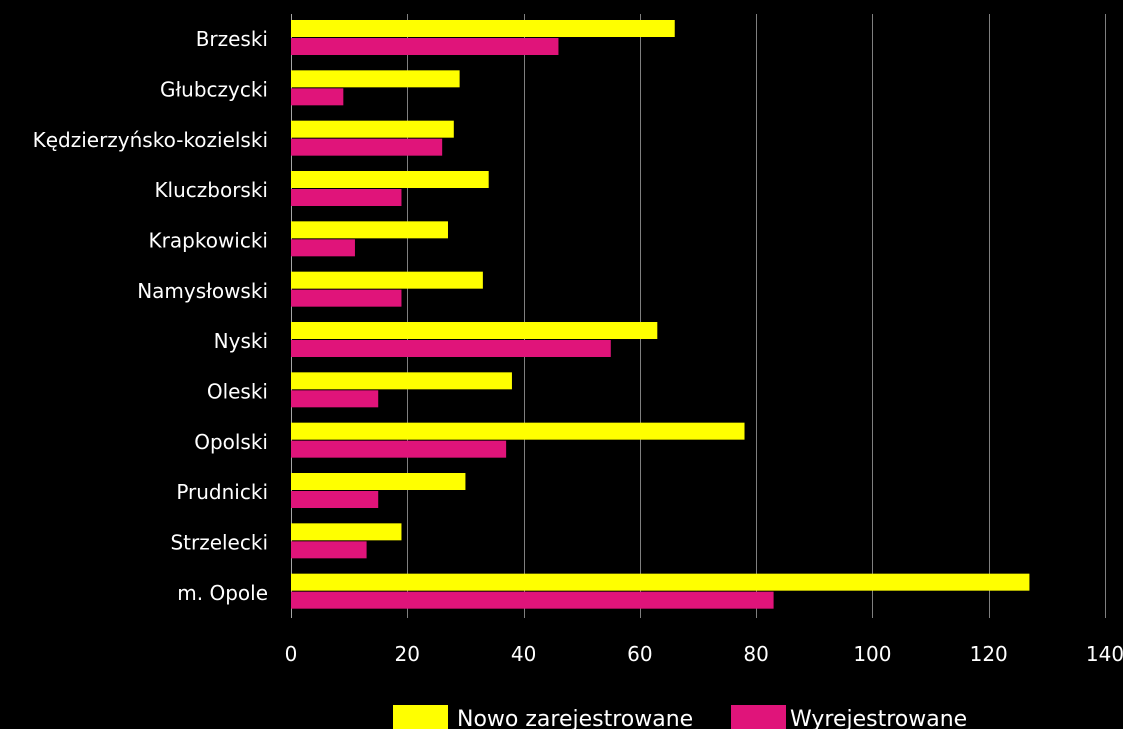 This screenshot has width=1123, height=729. What do you see at coordinates (758, 717) in the screenshot?
I see `legend-swatch-deregistered` at bounding box center [758, 717].